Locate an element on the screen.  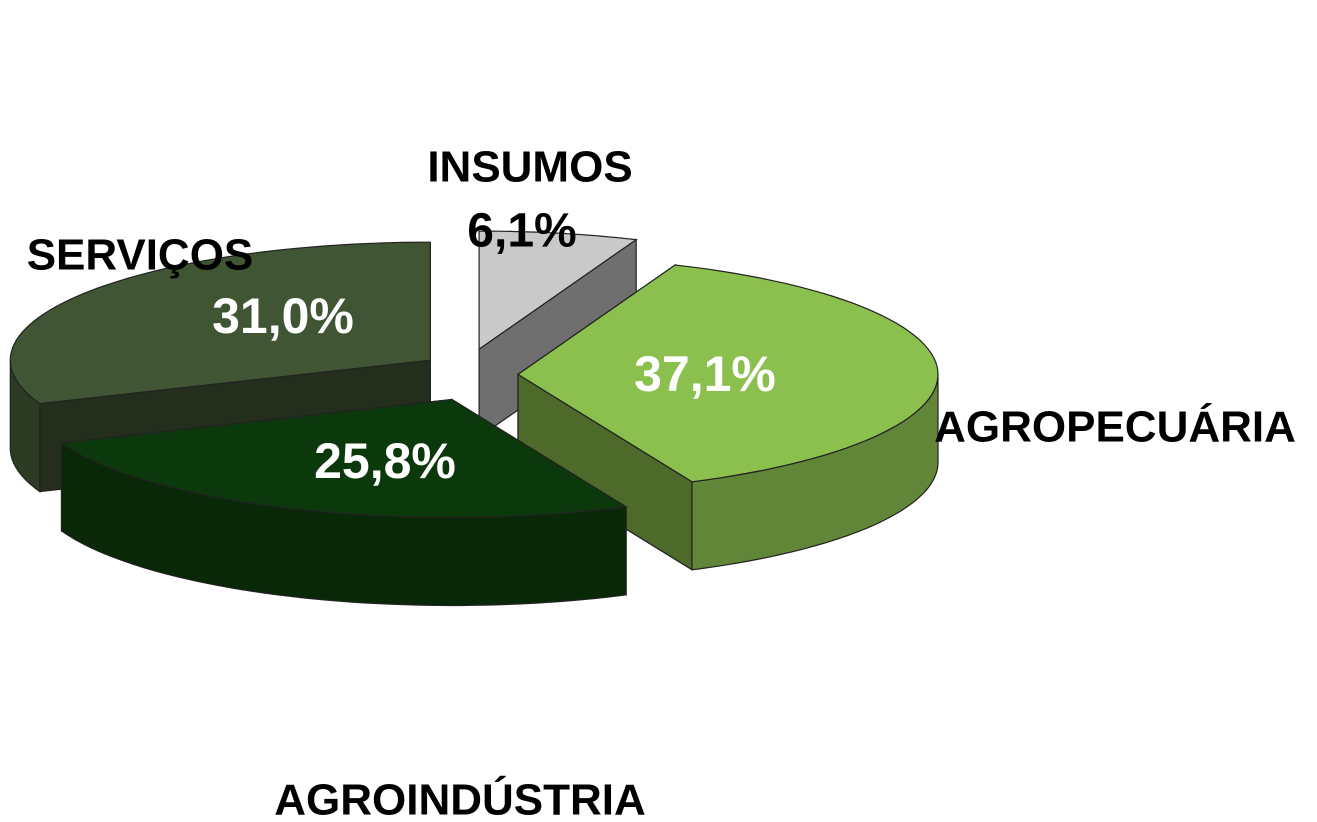
category-label: INSUMOS is located at coordinates (529, 167).